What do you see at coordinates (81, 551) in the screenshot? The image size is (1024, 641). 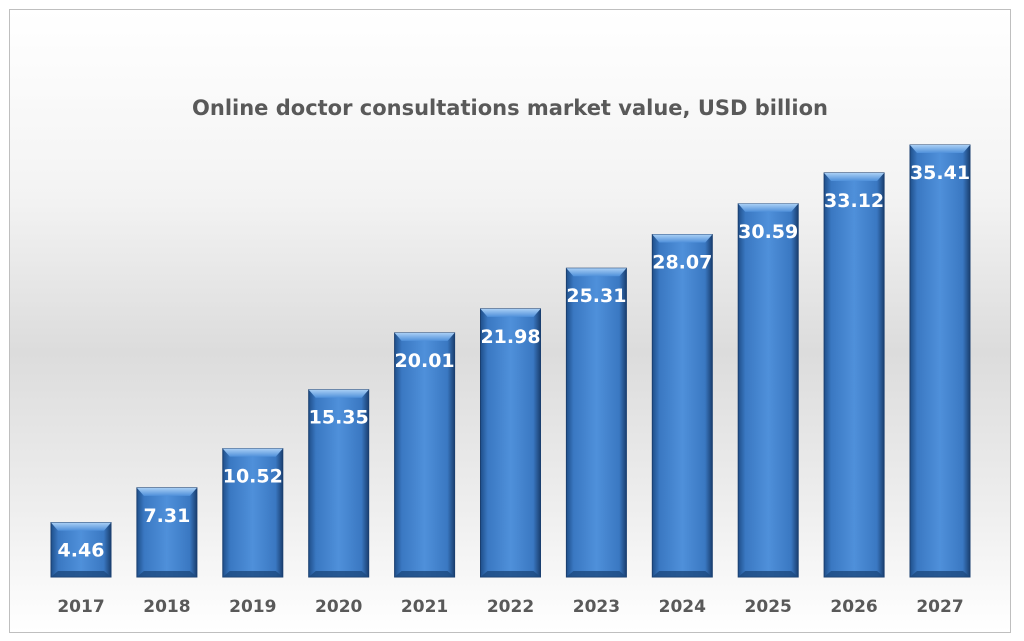 I see `data-label: 4.46` at bounding box center [81, 551].